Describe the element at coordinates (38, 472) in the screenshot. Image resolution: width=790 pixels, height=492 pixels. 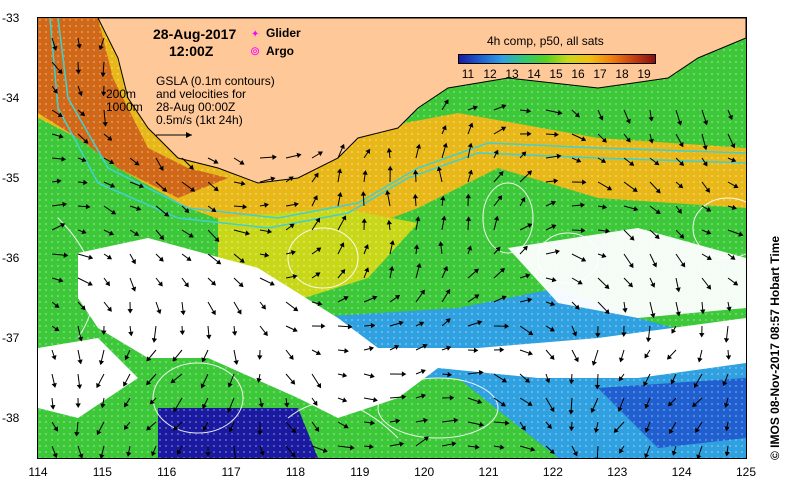
I see `x-tick-label: 114` at that location.